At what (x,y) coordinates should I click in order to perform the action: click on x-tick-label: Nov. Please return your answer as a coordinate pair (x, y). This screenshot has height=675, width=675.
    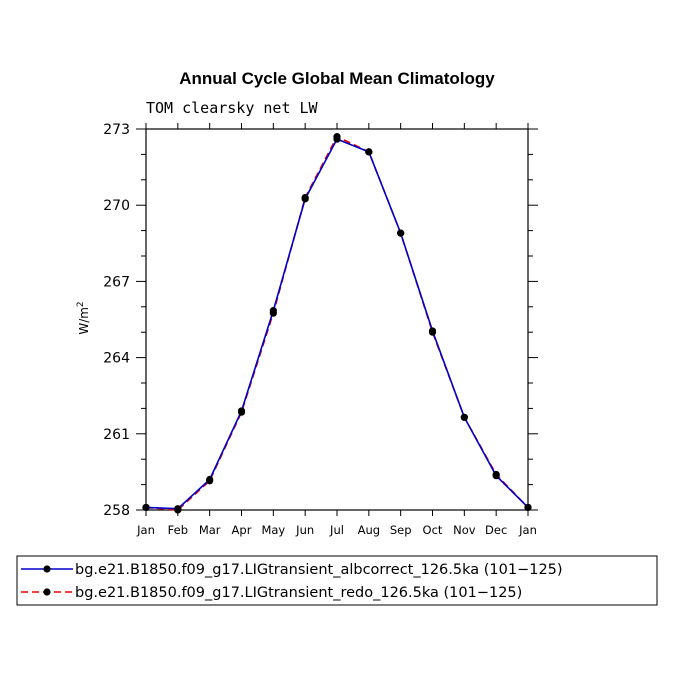
    Looking at the image, I should click on (464, 530).